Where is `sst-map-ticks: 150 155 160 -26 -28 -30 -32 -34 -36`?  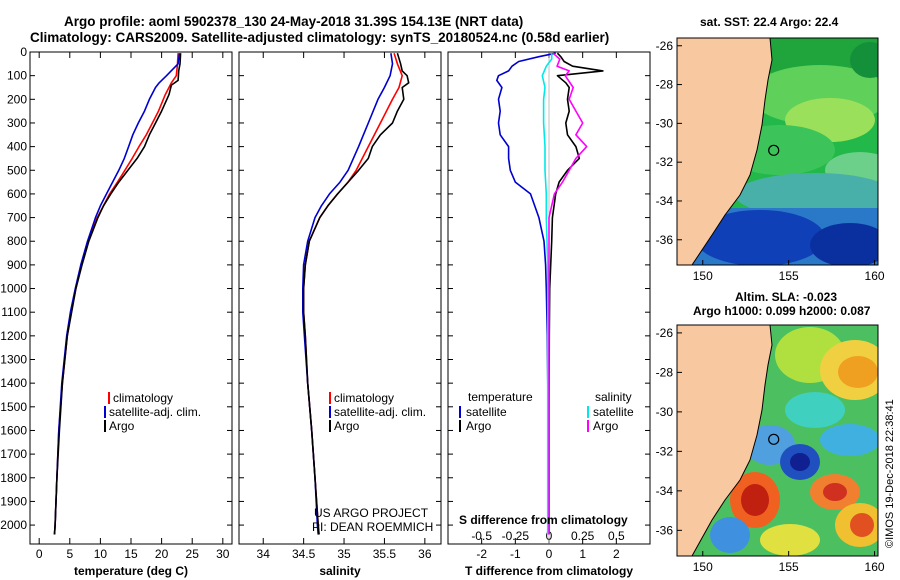
sst-map-ticks: 150 155 160 -26 -28 -30 -32 -34 -36 is located at coordinates (770, 161).